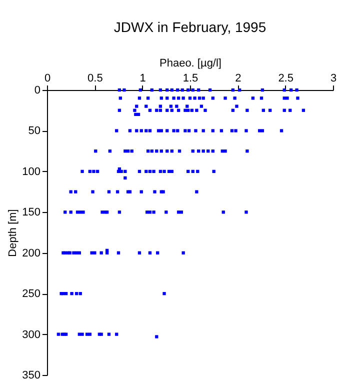 This screenshot has width=338, height=384. What do you see at coordinates (31, 376) in the screenshot?
I see `y-tick-label: 350` at bounding box center [31, 376].